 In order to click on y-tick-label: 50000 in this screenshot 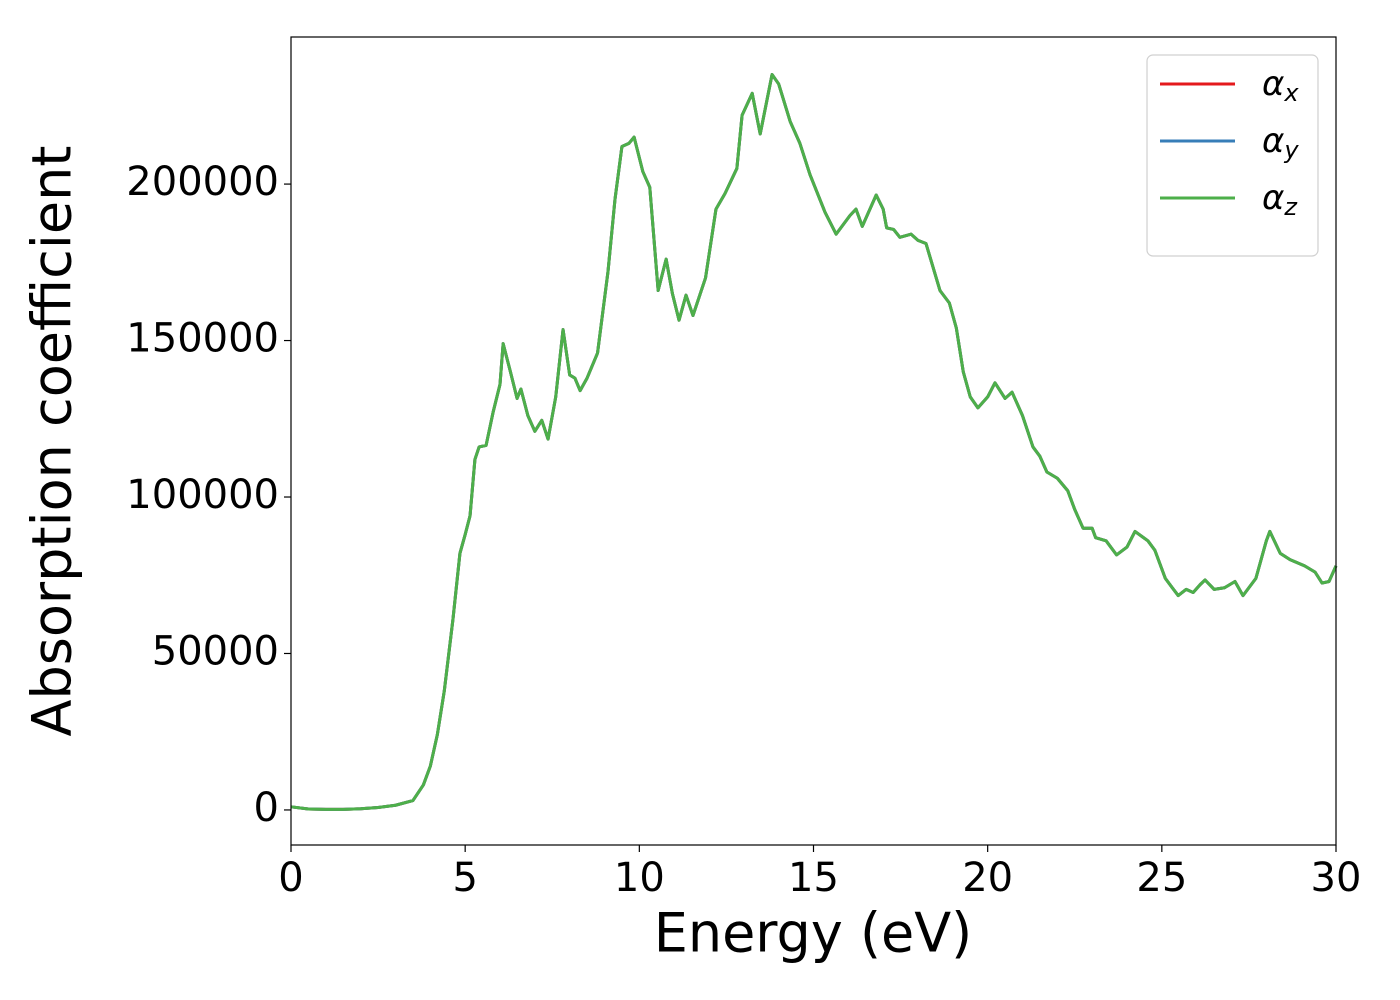, I will do `click(215, 651)`.